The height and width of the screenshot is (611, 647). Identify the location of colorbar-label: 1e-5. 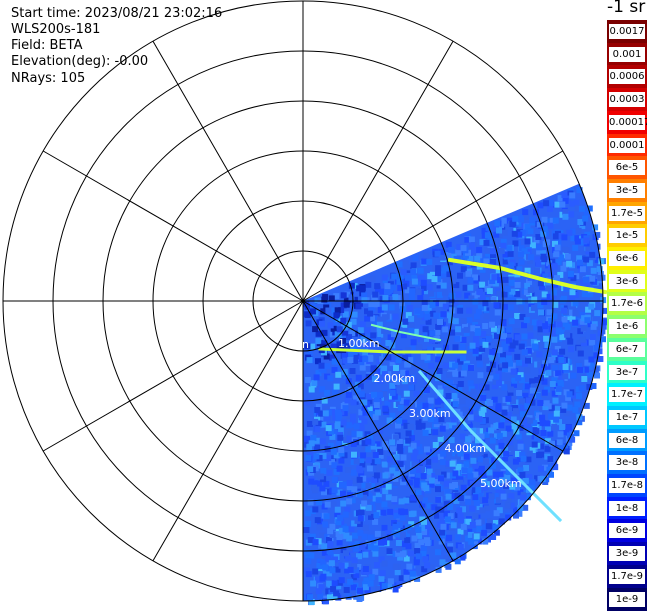
(627, 236).